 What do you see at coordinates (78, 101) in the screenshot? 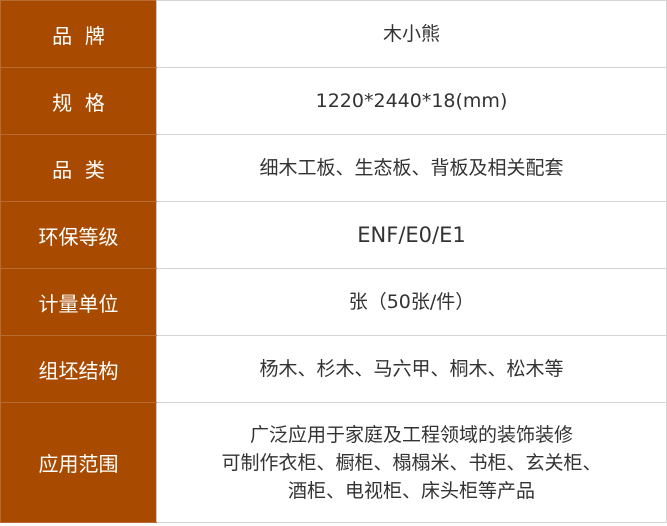
I see `spec-label: 规 格` at bounding box center [78, 101].